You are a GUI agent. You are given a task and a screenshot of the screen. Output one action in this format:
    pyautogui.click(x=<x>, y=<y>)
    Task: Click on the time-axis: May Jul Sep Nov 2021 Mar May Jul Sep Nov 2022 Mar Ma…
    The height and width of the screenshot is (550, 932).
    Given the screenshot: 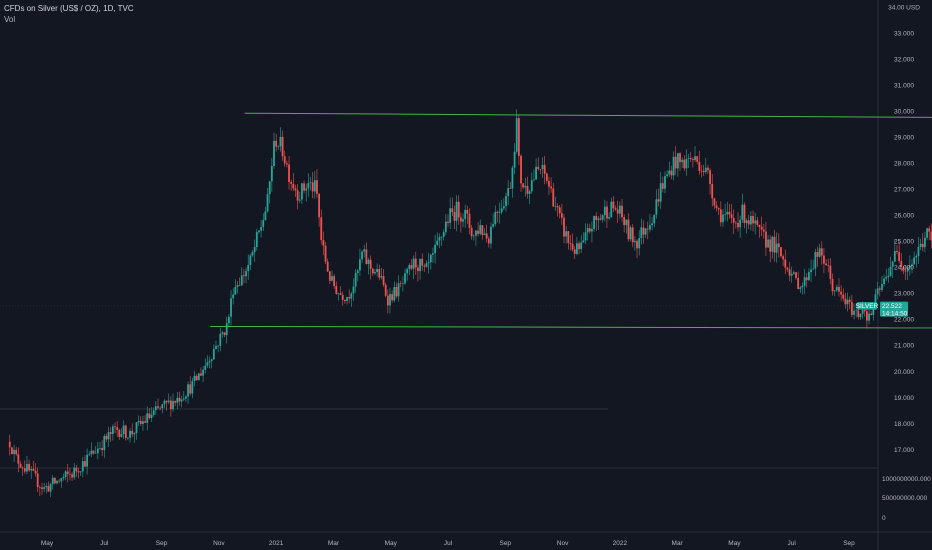 What is the action you would take?
    pyautogui.click(x=448, y=543)
    